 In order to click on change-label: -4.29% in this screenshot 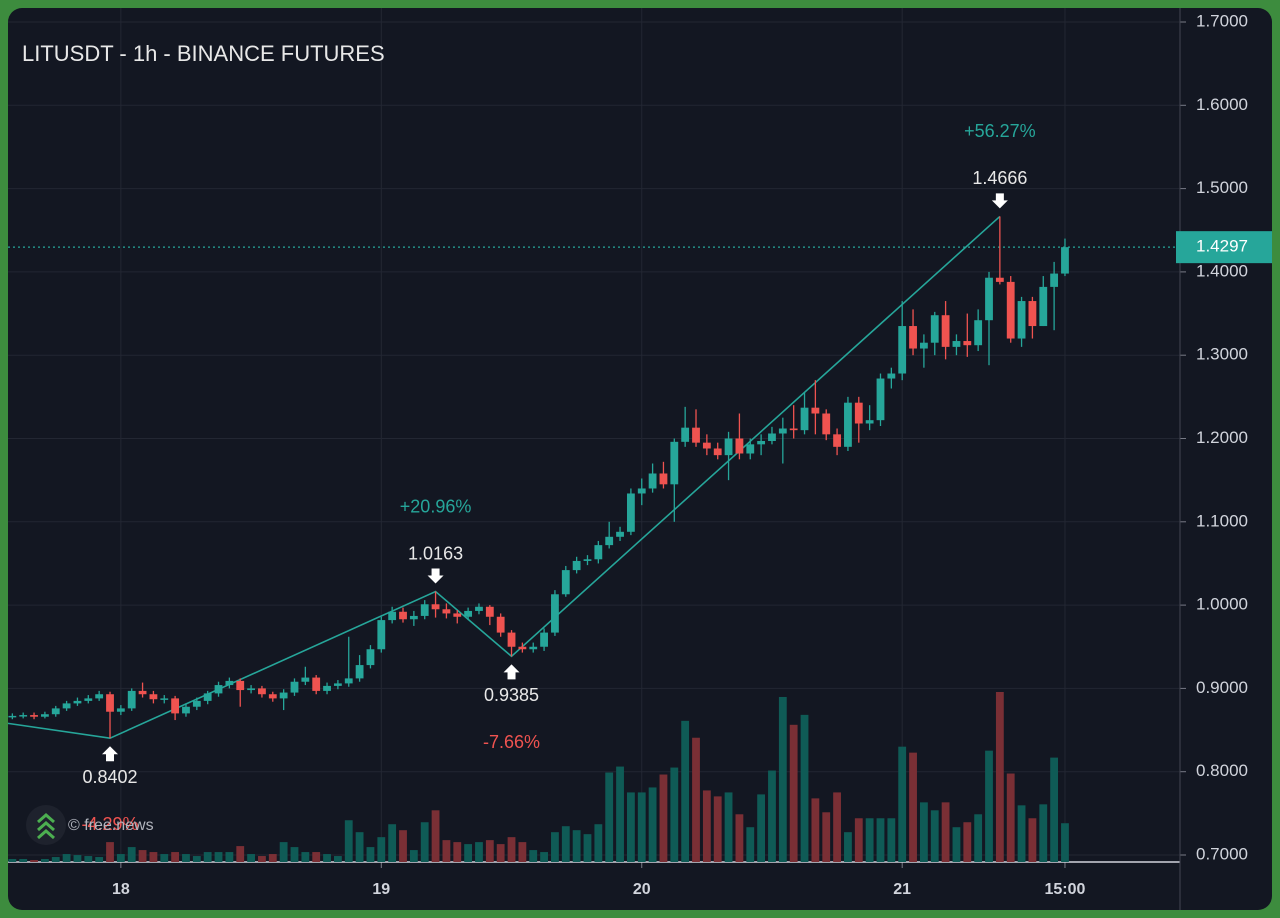, I will do `click(109, 824)`.